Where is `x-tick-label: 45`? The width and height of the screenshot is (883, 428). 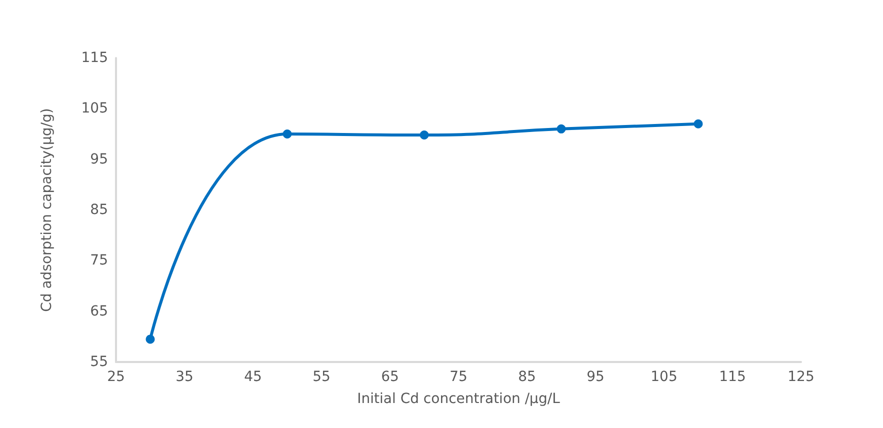
x-tick-label: 45 is located at coordinates (253, 377).